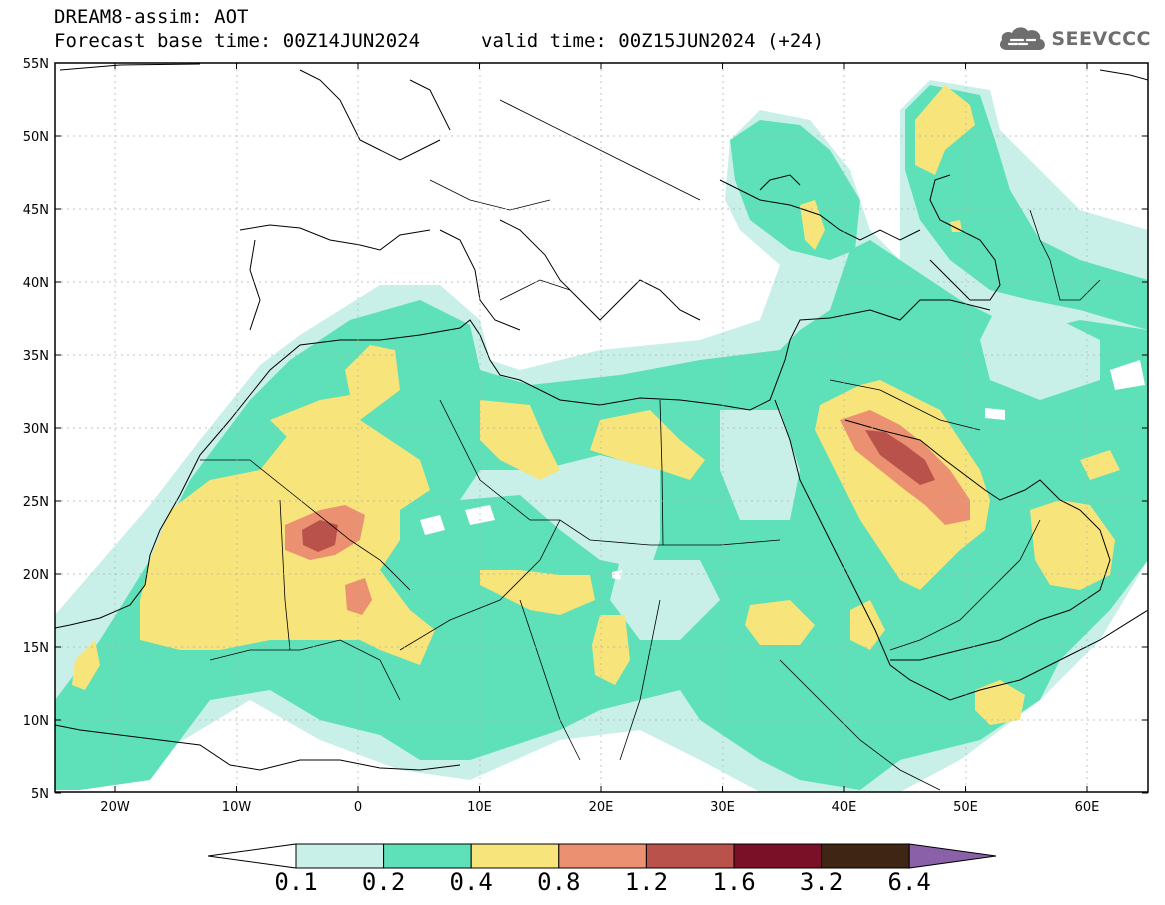  Describe the element at coordinates (1023, 38) in the screenshot. I see `cloud-icon` at that location.